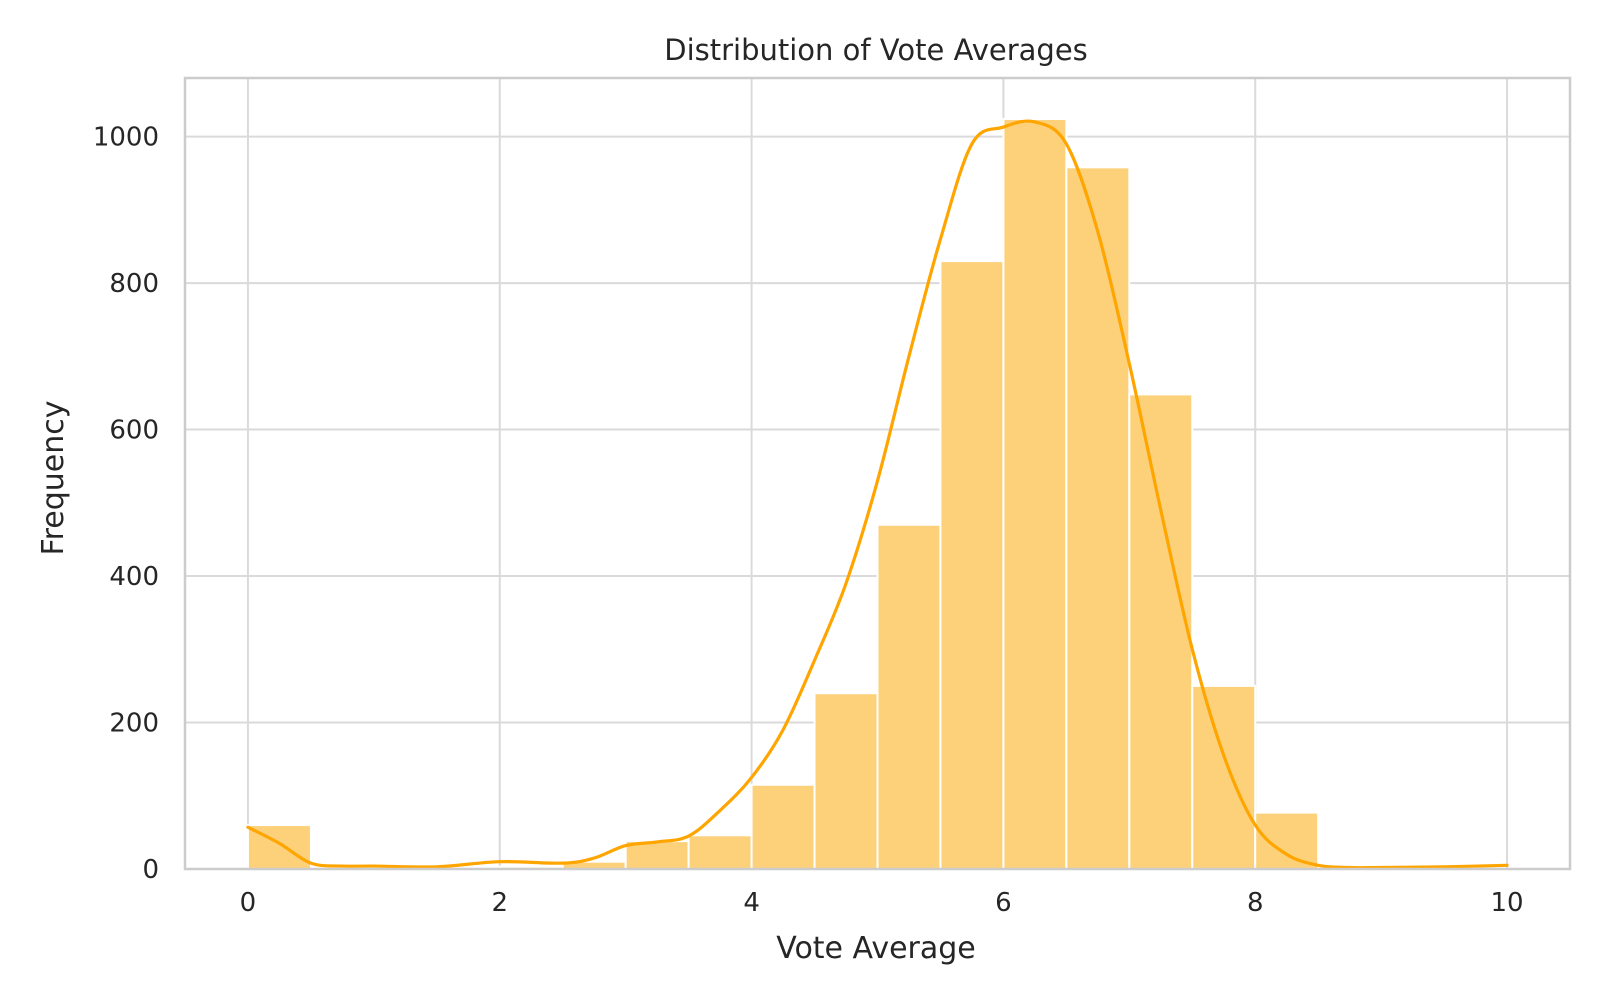 The image size is (1600, 1004). I want to click on y-tick-labels: 0 200 400 600 800 1000, so click(126, 504).